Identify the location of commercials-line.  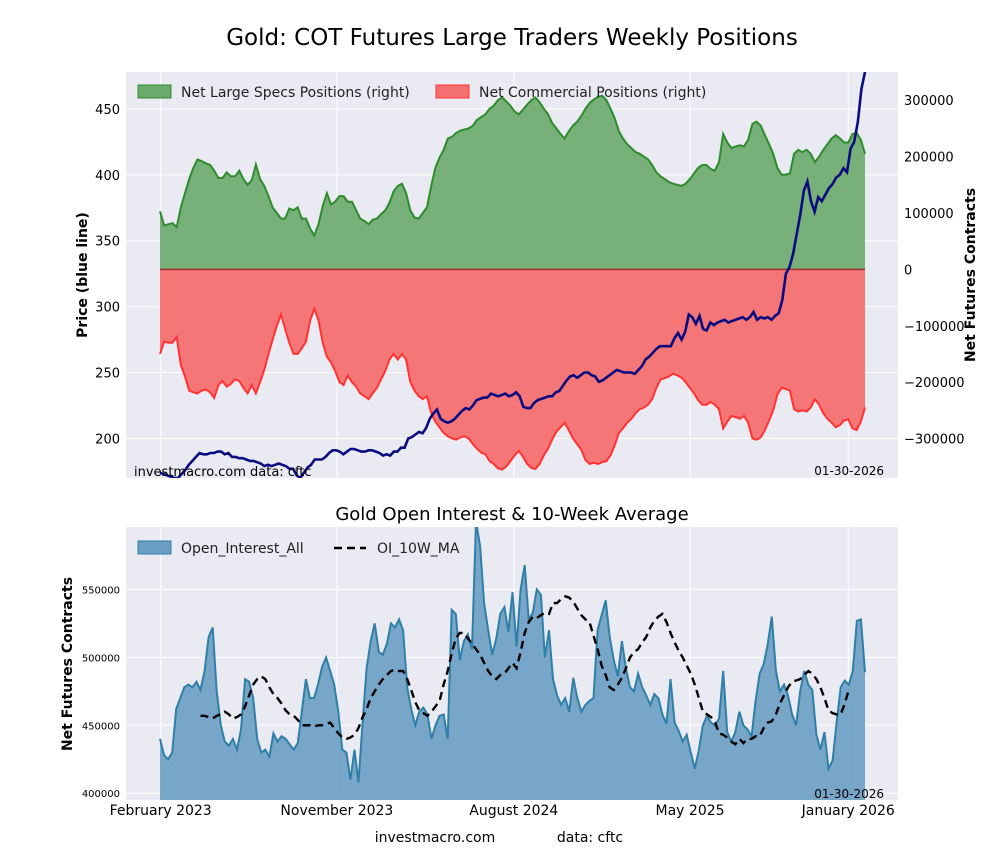
(512, 388).